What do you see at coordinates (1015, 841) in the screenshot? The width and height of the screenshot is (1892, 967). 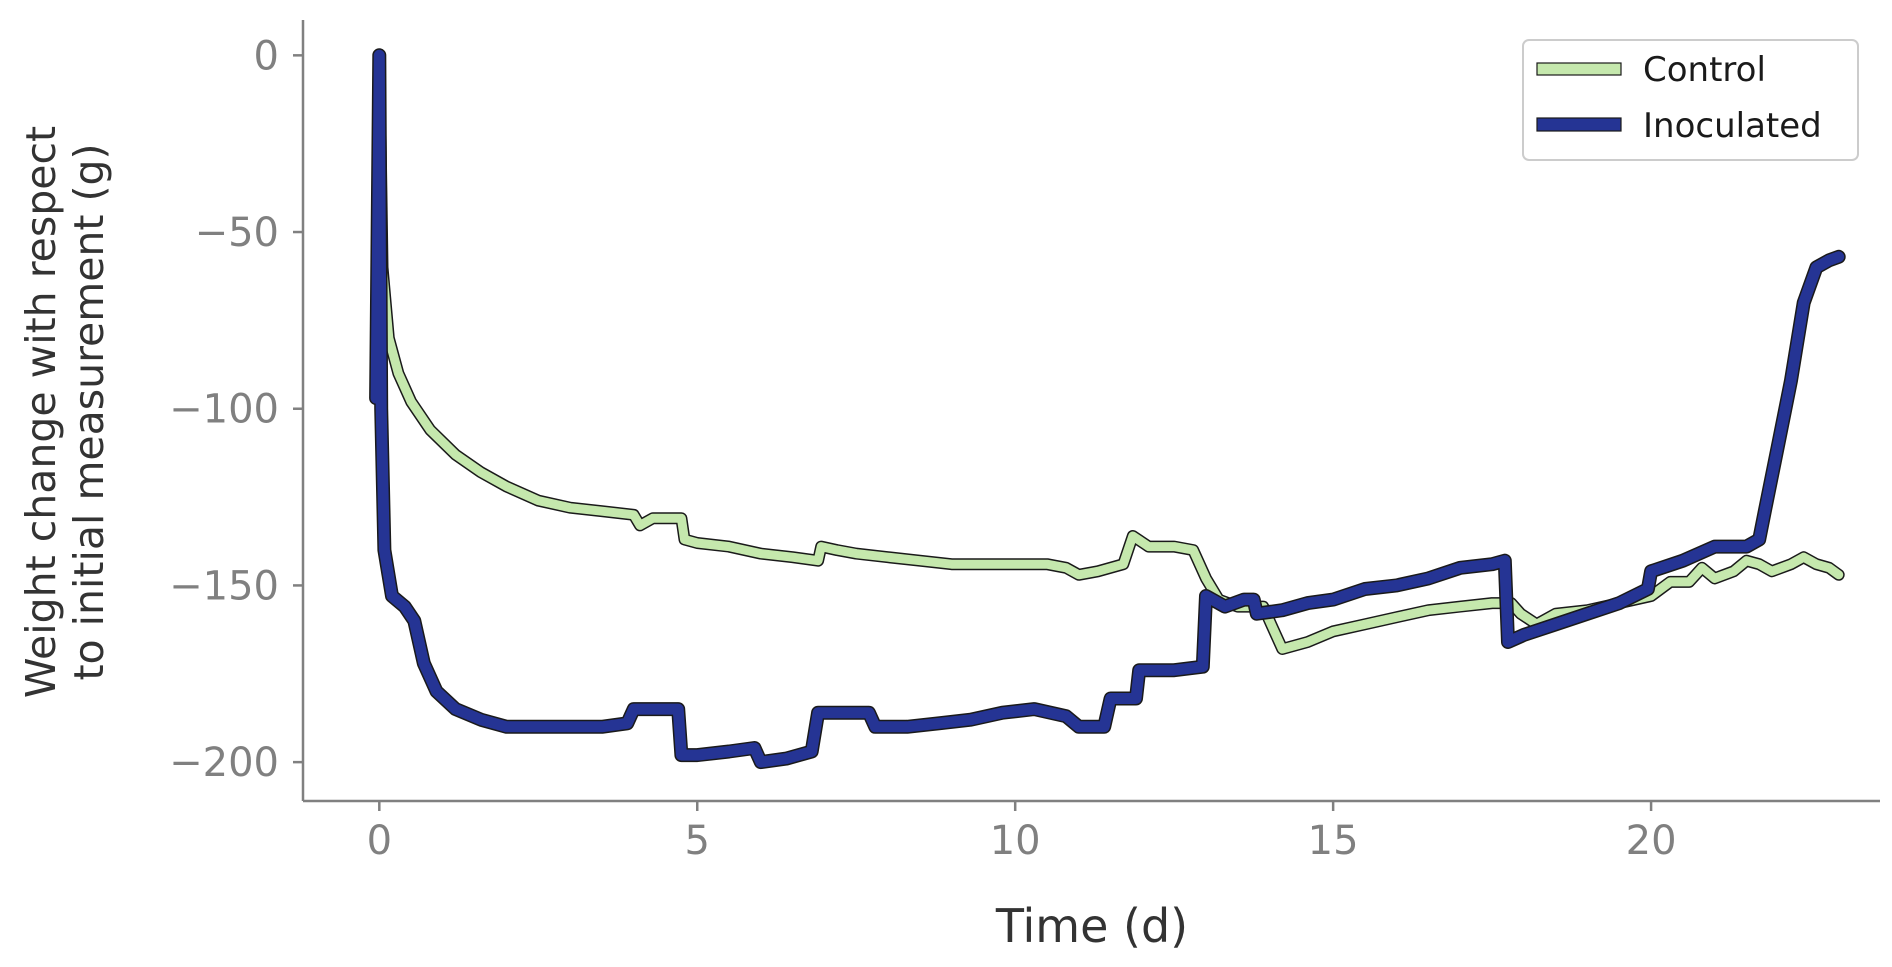 I see `x-tick-label: 10` at bounding box center [1015, 841].